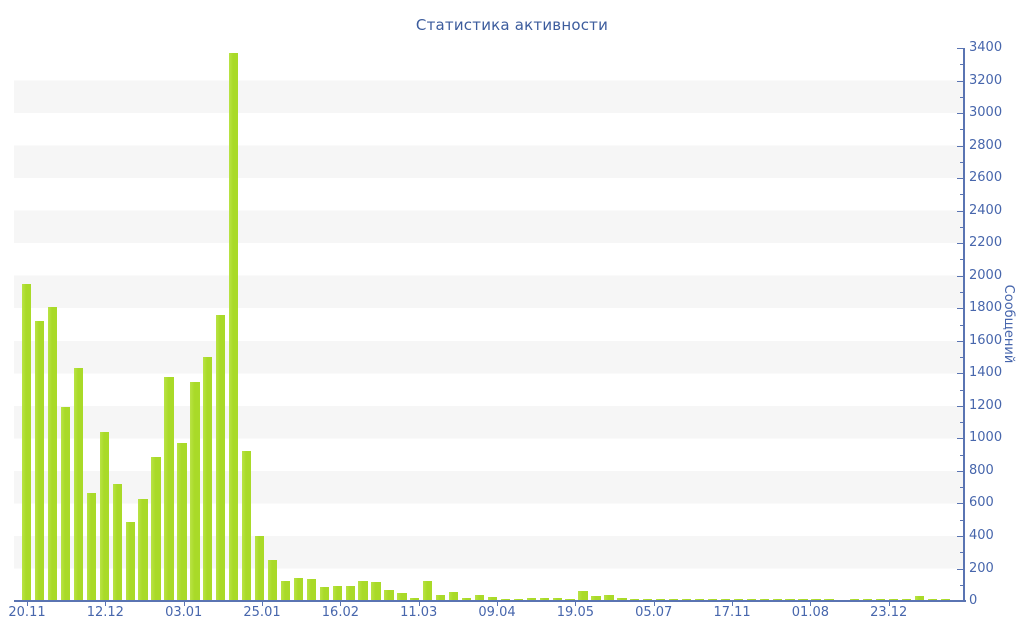  I want to click on y-axis-line, so click(964, 325).